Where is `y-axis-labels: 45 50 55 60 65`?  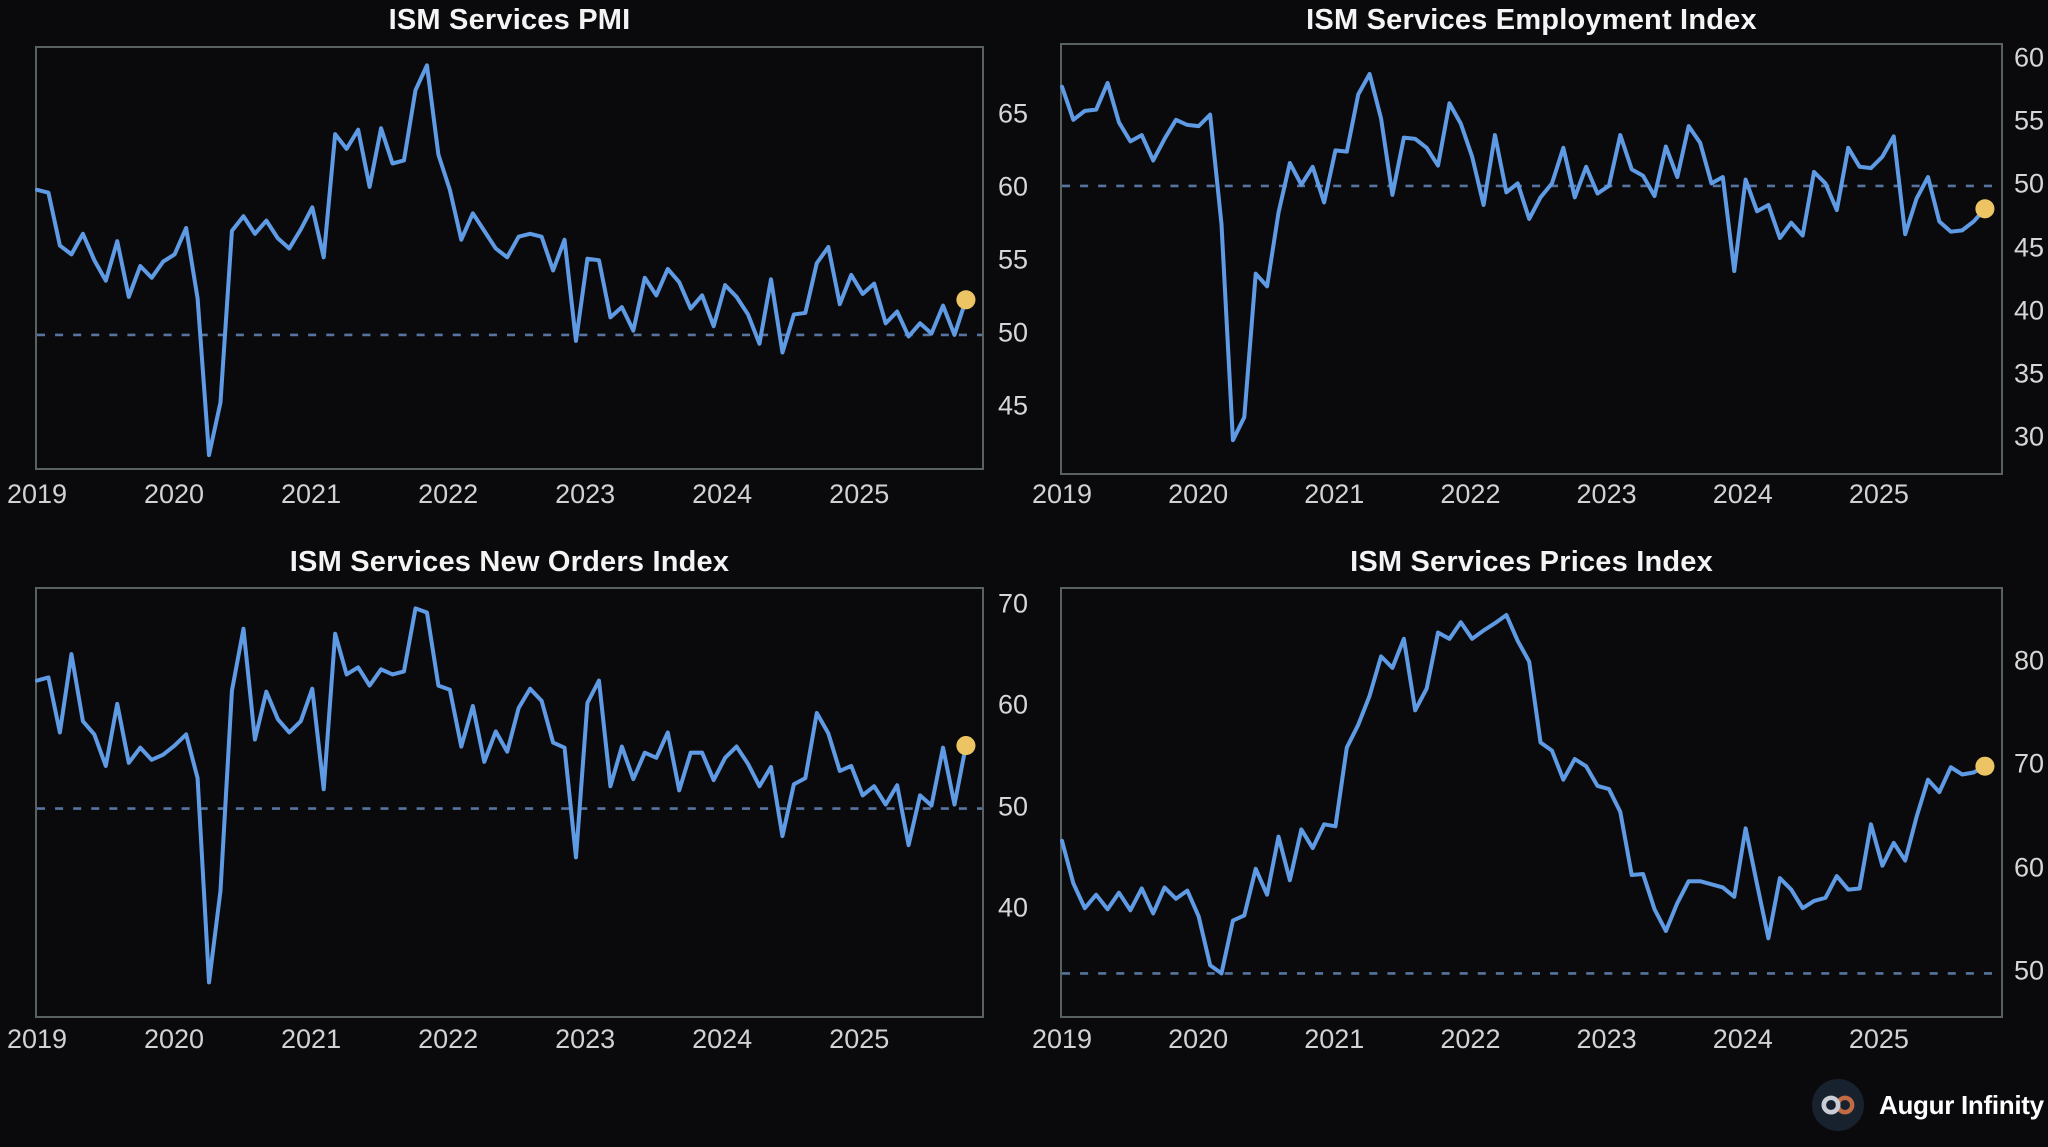 y-axis-labels: 45 50 55 60 65 is located at coordinates (1022, 258).